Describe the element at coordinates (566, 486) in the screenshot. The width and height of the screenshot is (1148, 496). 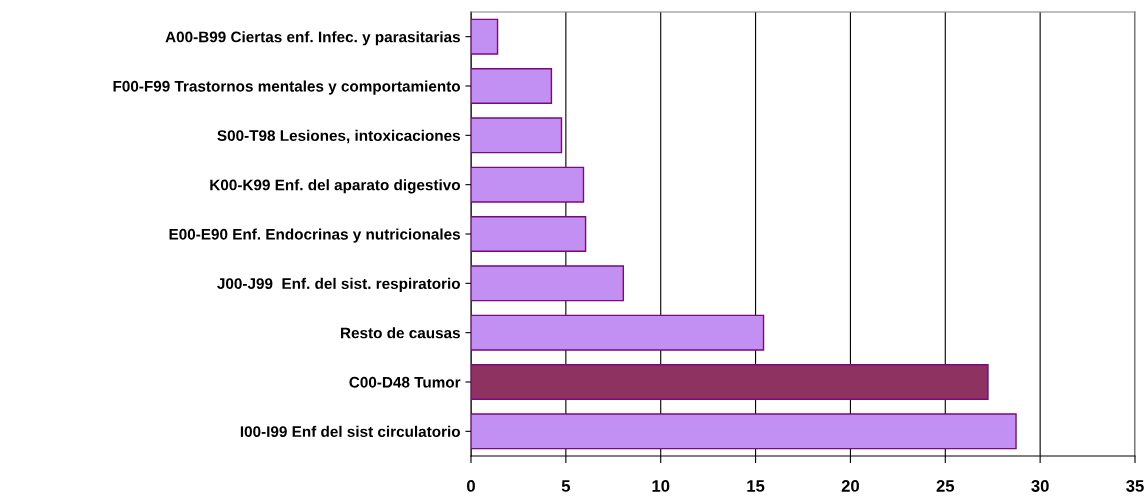
I see `x-tick-label: 5` at that location.